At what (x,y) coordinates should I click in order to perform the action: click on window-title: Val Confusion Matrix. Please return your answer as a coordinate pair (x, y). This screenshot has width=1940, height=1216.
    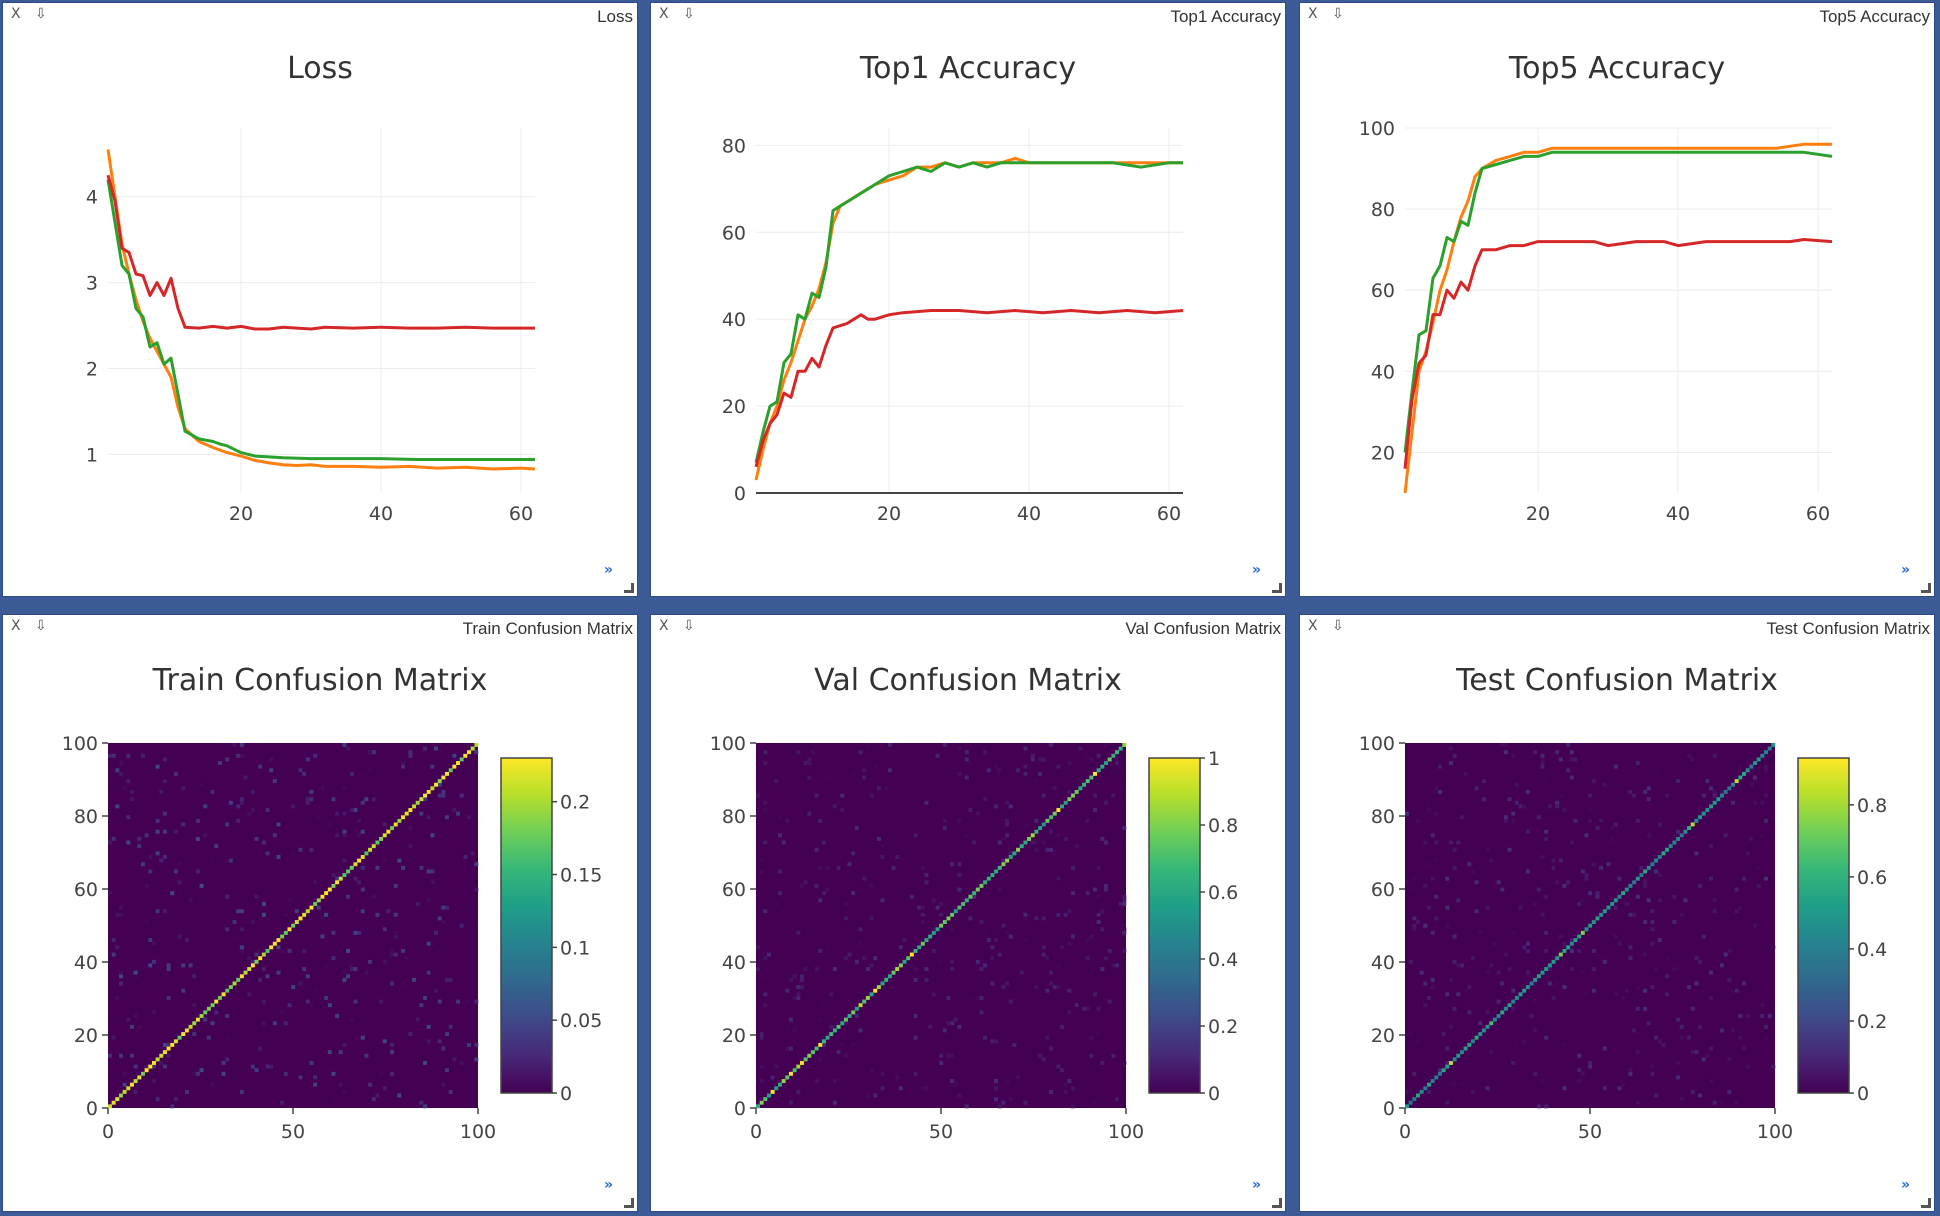
    Looking at the image, I should click on (1203, 628).